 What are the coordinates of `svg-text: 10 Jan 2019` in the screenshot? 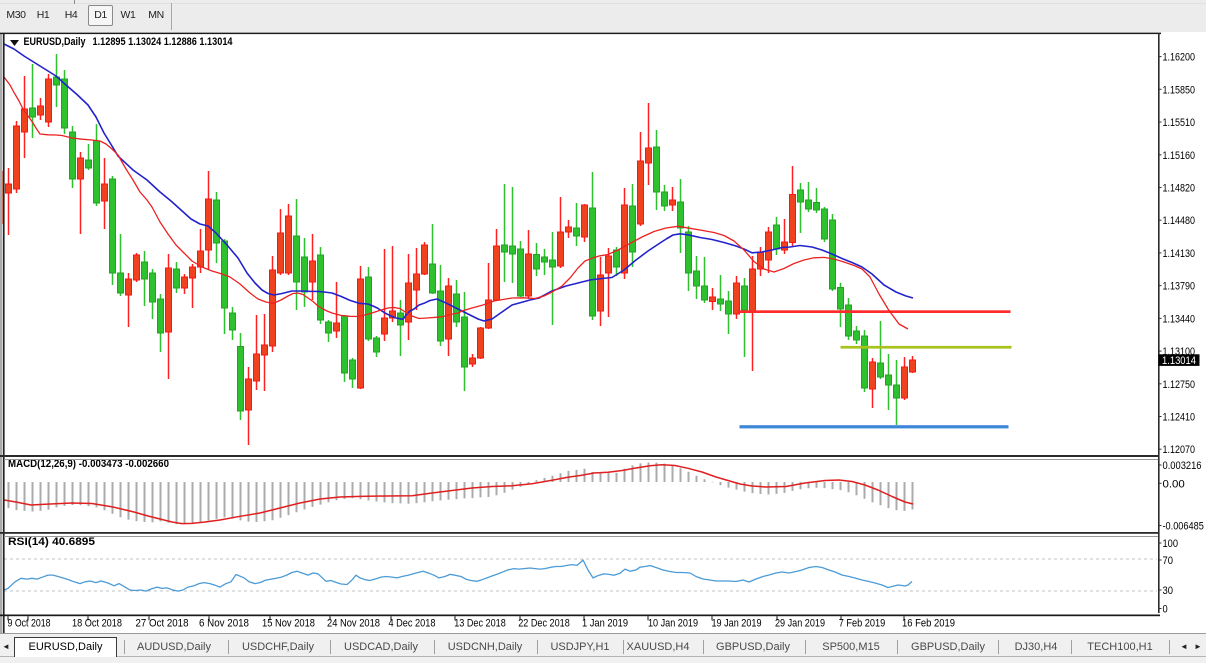 It's located at (673, 623).